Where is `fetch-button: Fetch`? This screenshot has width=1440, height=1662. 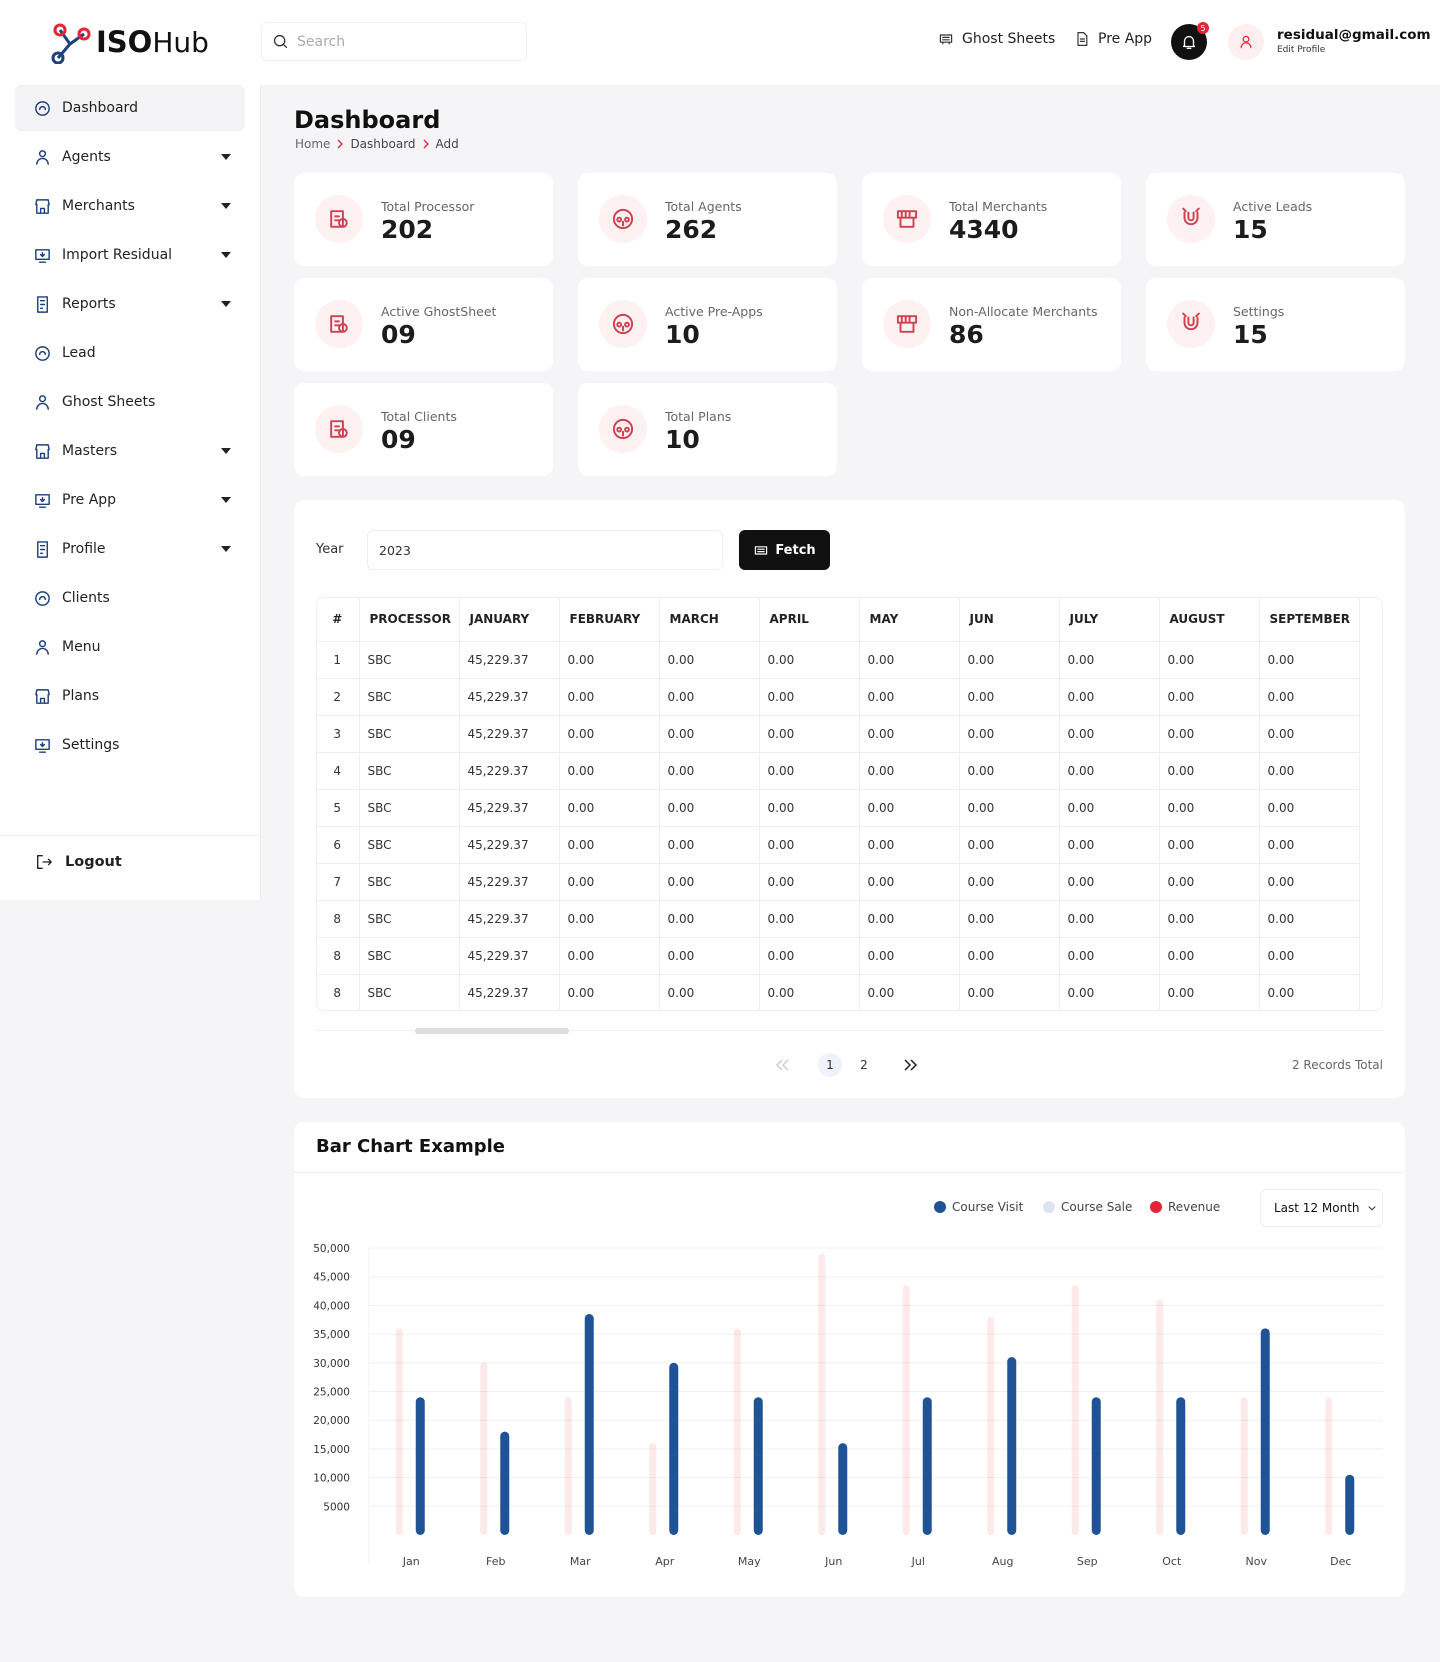 fetch-button: Fetch is located at coordinates (784, 550).